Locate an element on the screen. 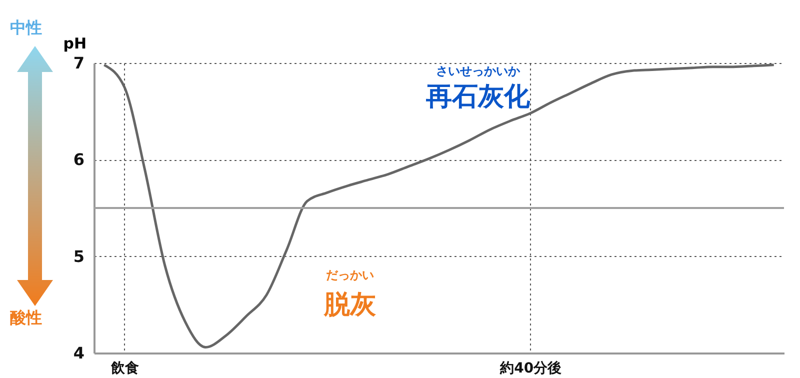 The image size is (800, 378). y-tick-label: 6 is located at coordinates (78, 160).